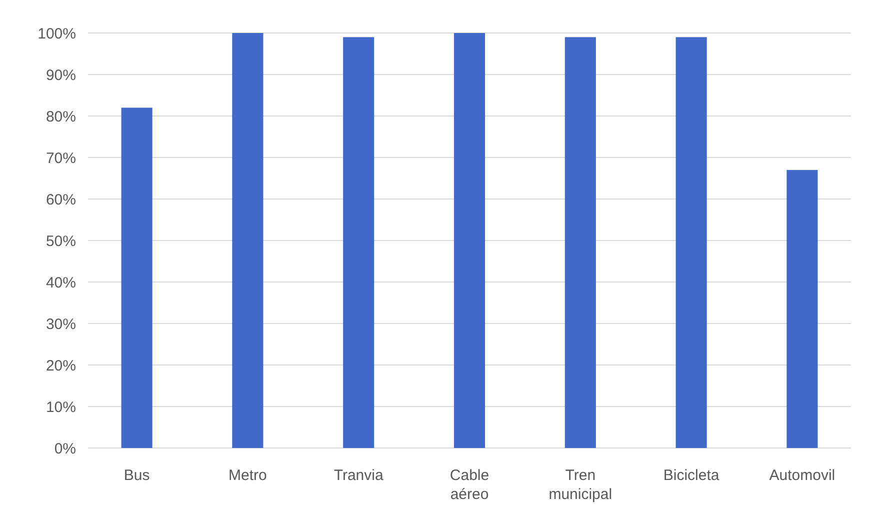 This screenshot has width=889, height=517. What do you see at coordinates (359, 475) in the screenshot?
I see `x-tick-label: Tranvia` at bounding box center [359, 475].